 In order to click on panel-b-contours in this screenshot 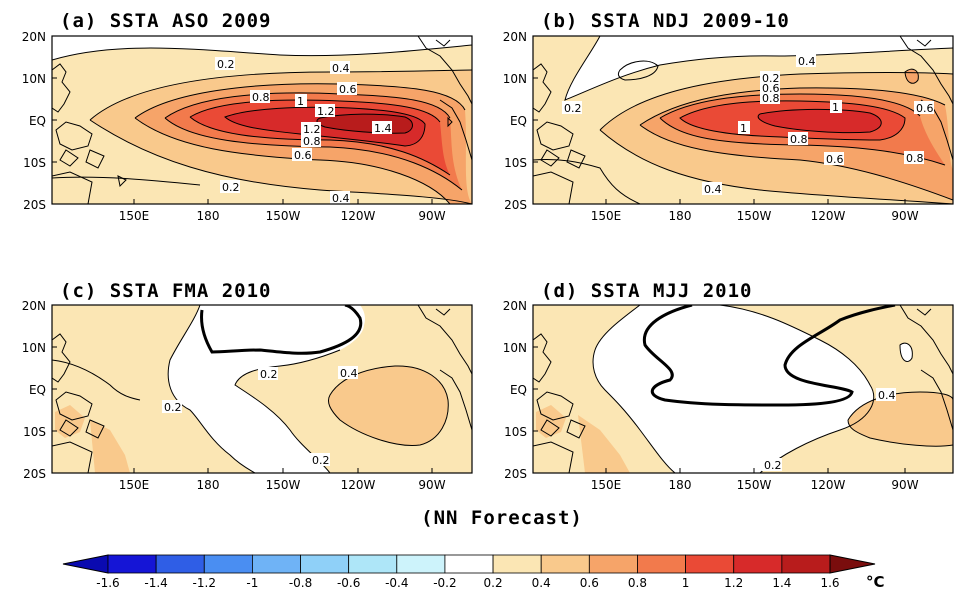, I will do `click(743, 120)`.